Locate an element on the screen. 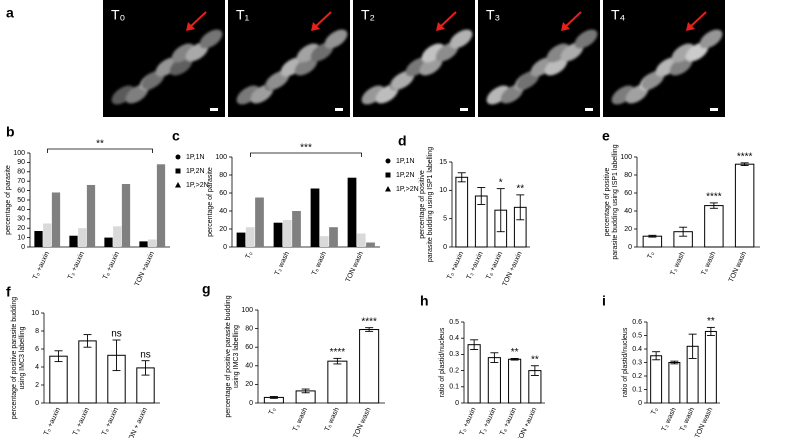  y-axis-label: ratio of plastid/nucleus is located at coordinates (442, 362).